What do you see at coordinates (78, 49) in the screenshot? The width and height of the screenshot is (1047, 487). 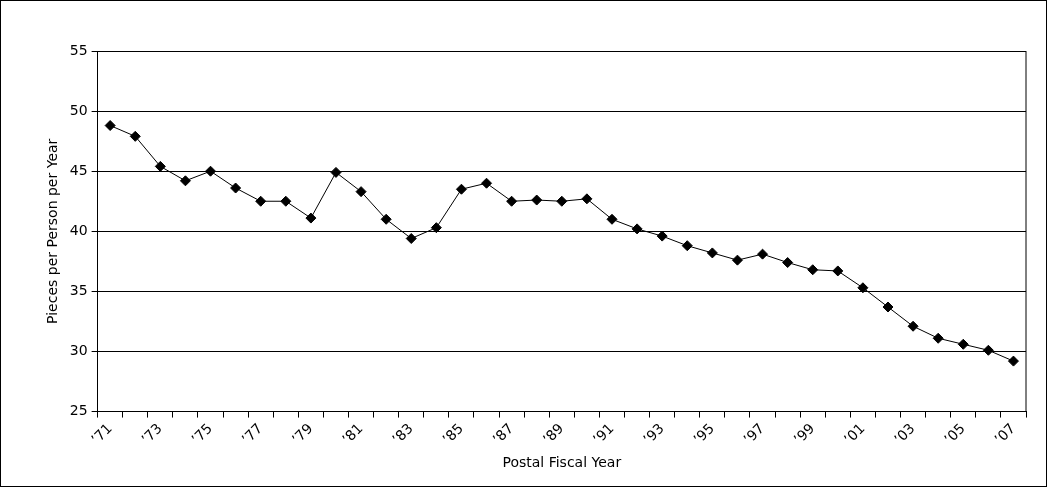 I see `y-tick-label: 55` at bounding box center [78, 49].